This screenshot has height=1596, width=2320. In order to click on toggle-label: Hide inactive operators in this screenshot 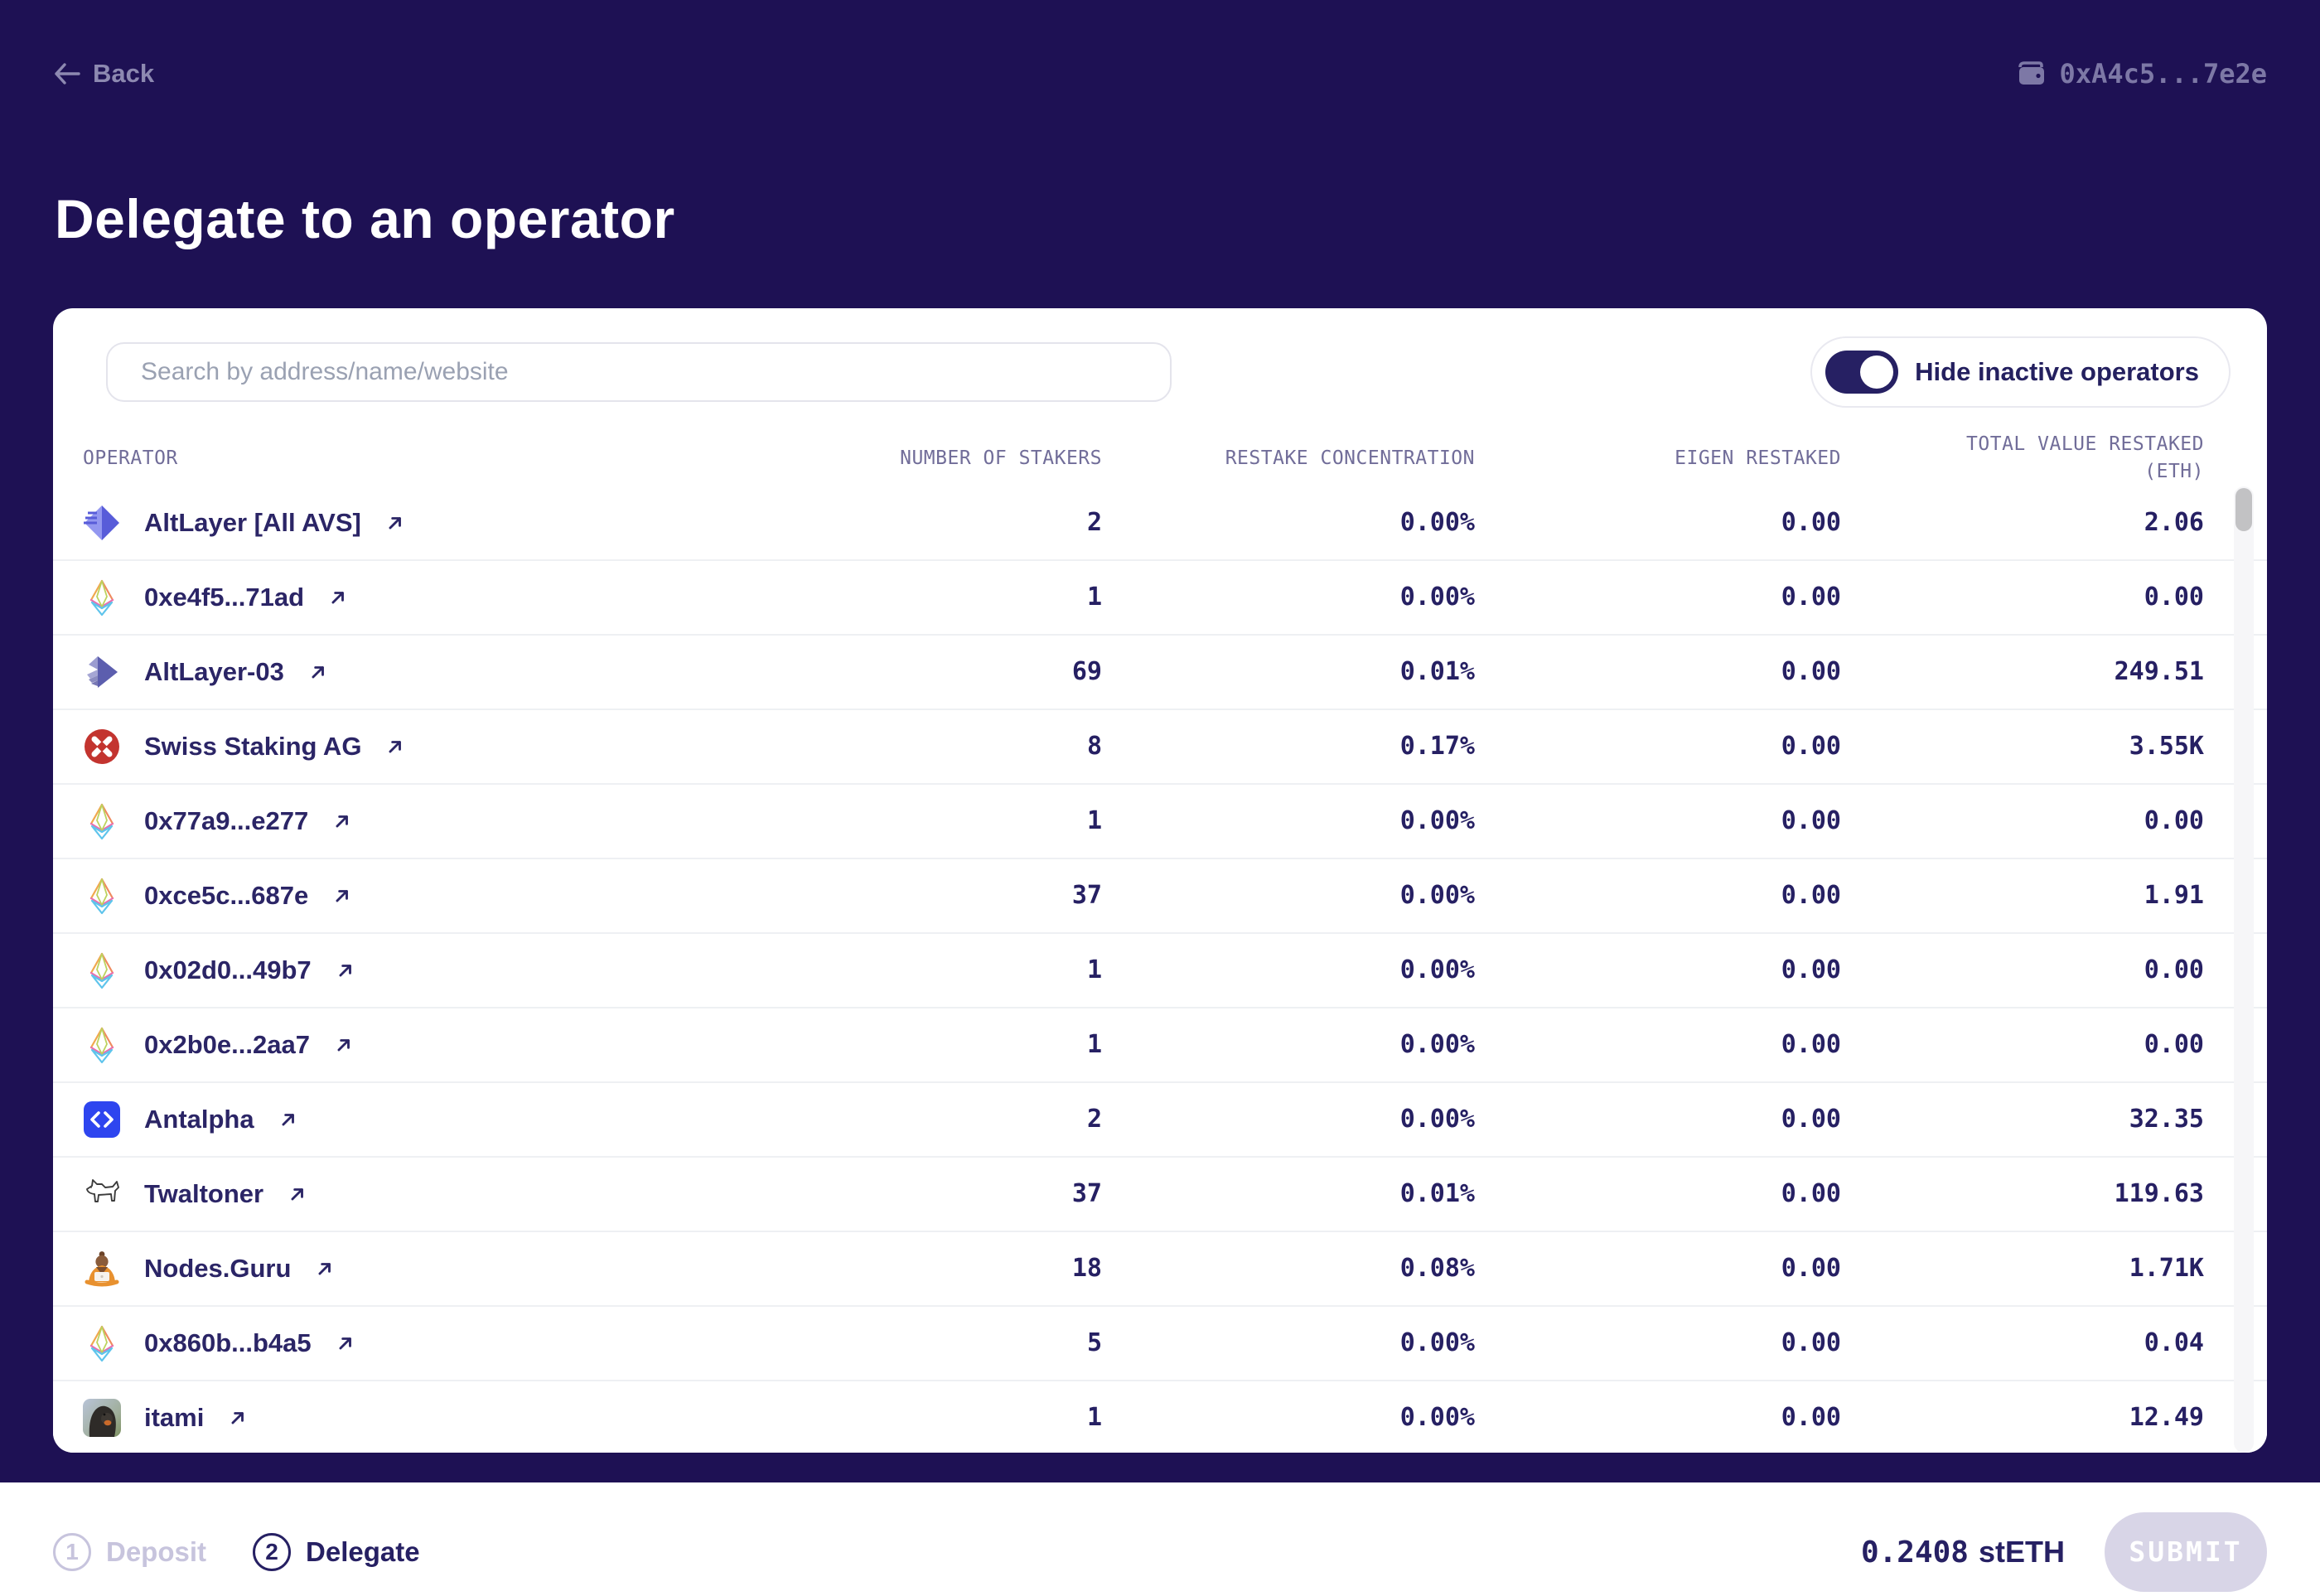, I will do `click(2057, 371)`.